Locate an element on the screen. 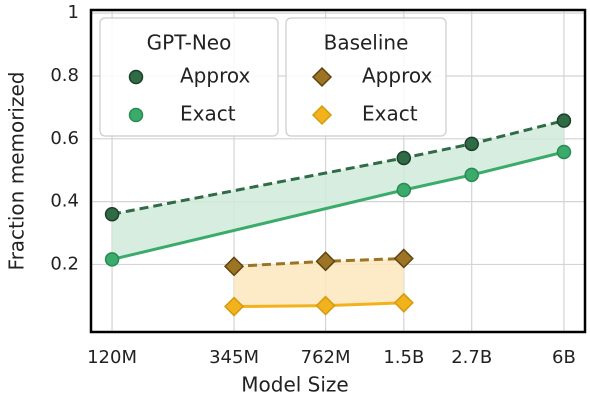 The height and width of the screenshot is (400, 590). legend-title: Baseline is located at coordinates (366, 43).